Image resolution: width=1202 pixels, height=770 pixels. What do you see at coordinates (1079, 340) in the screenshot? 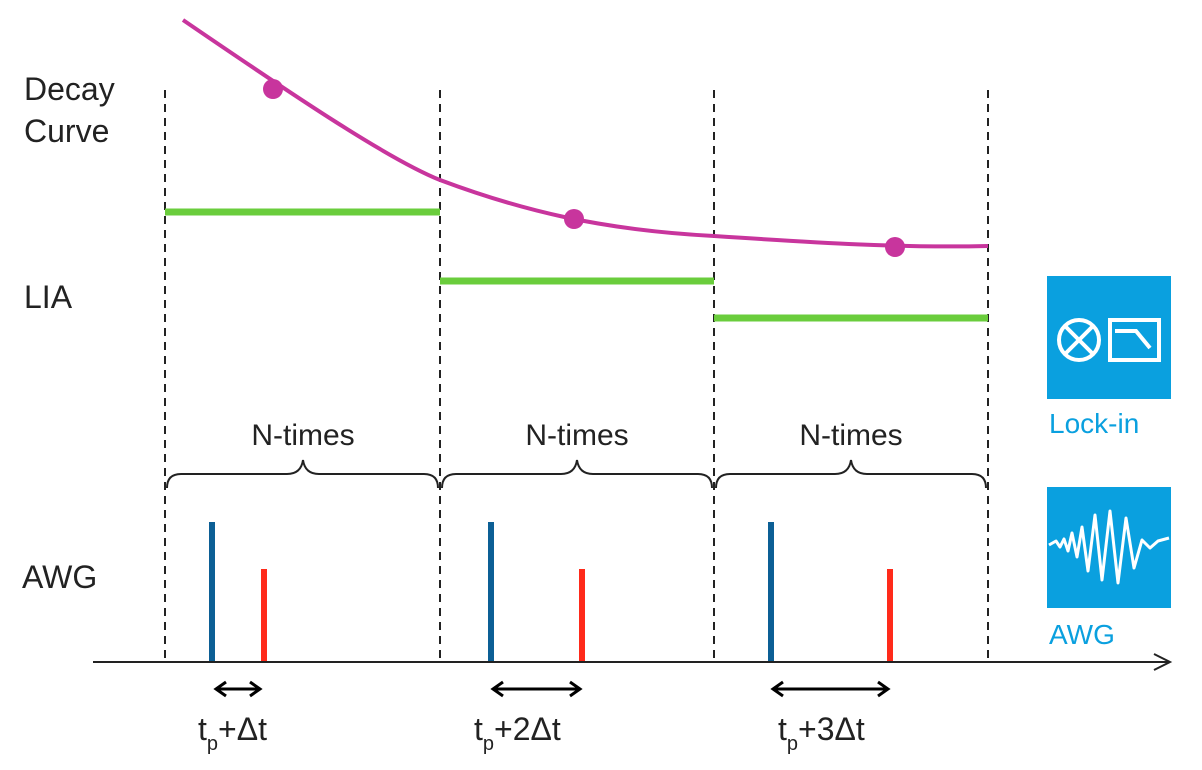
I see `mixer-icon` at bounding box center [1079, 340].